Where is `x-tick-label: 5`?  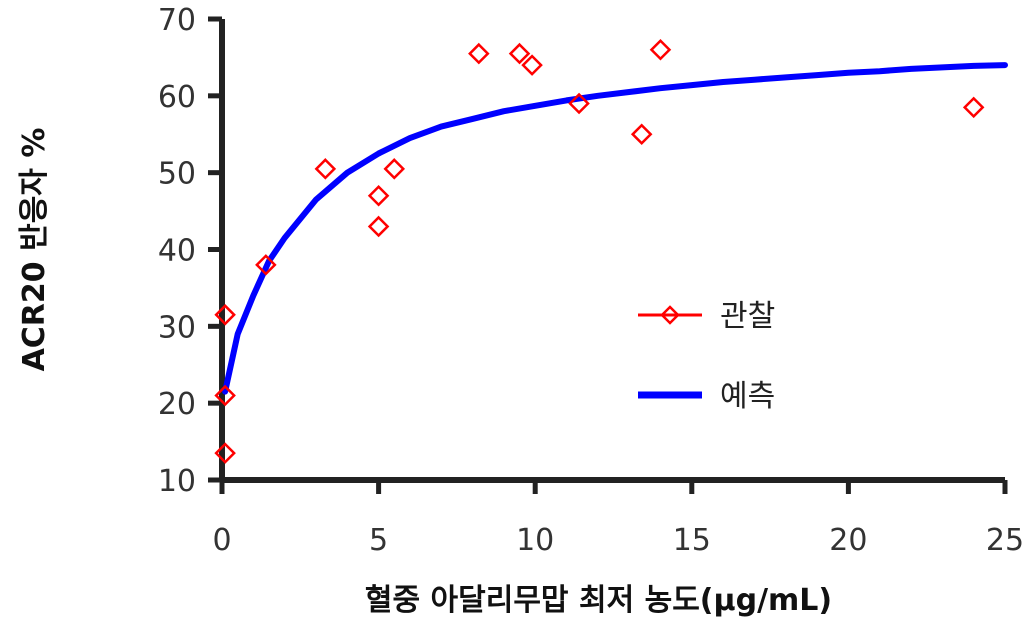
x-tick-label: 5 is located at coordinates (378, 540).